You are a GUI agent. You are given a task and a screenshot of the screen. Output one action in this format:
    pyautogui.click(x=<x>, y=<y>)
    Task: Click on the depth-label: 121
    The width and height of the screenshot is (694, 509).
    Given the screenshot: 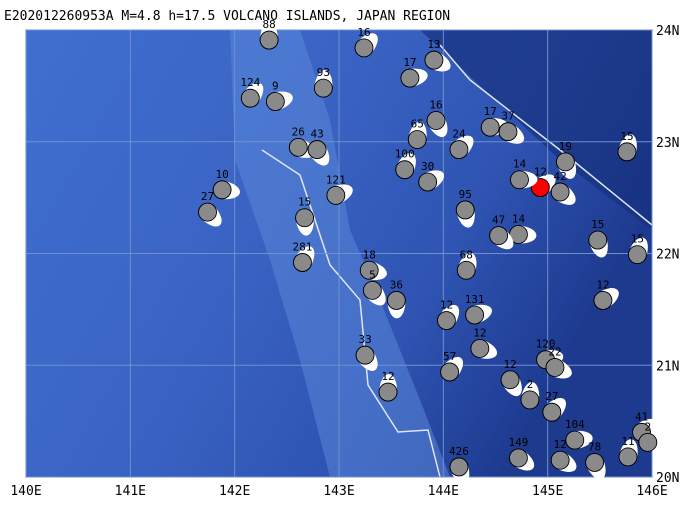 What is the action you would take?
    pyautogui.click(x=336, y=179)
    